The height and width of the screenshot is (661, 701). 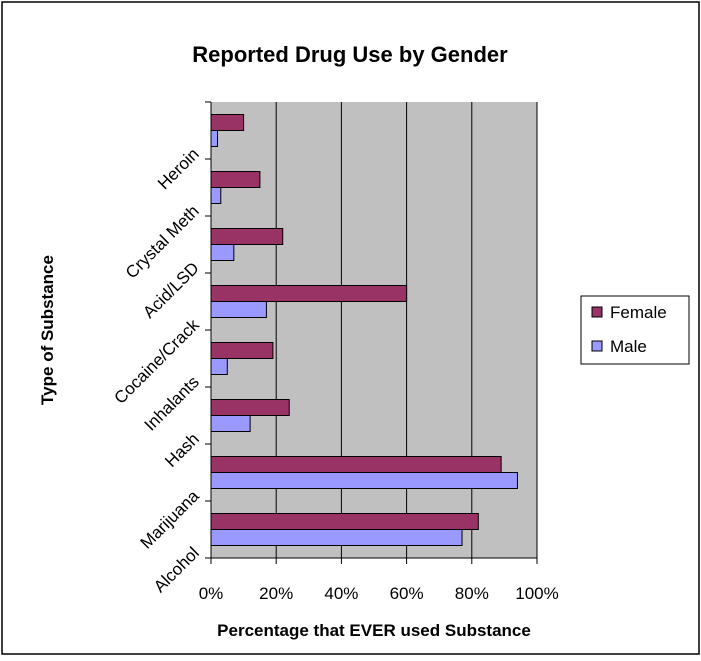 I want to click on x-tick-label: 60%, so click(x=407, y=593).